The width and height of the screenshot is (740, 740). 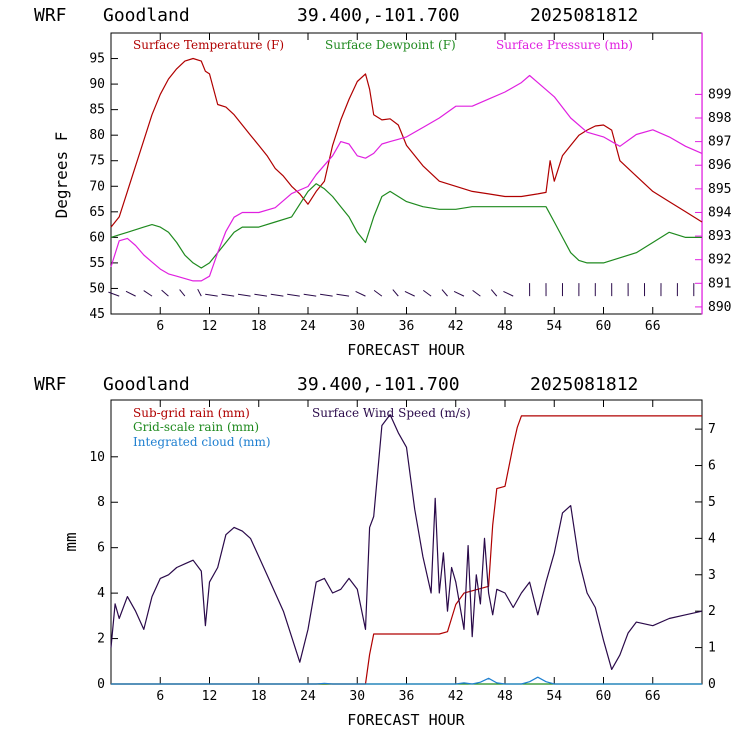 What do you see at coordinates (196, 427) in the screenshot?
I see `legend-gridscale-rain: Grid-scale rain (mm)` at bounding box center [196, 427].